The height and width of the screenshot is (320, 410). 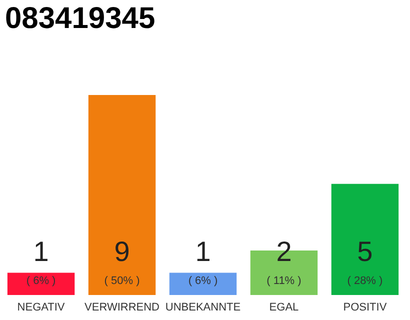 What do you see at coordinates (80, 18) in the screenshot?
I see `chart-title: 083419345` at bounding box center [80, 18].